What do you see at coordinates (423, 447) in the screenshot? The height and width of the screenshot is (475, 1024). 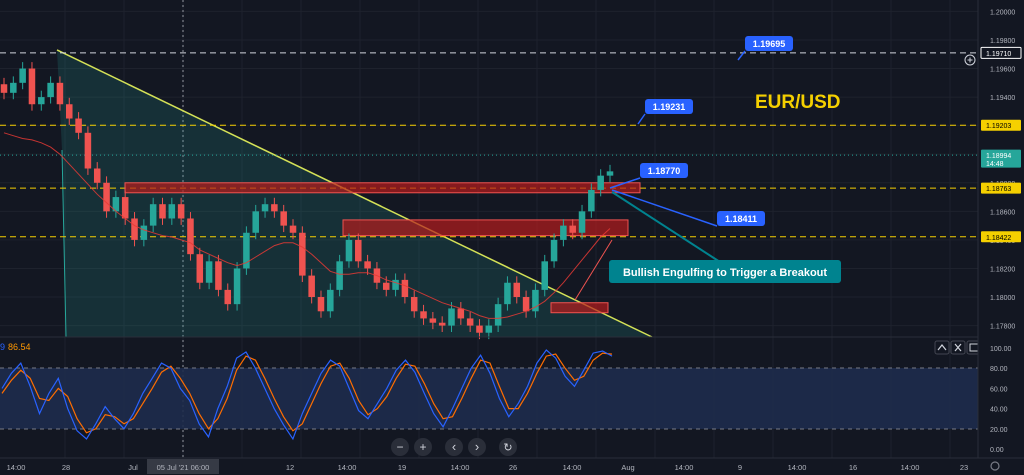 I see `zoom-in-button: +` at bounding box center [423, 447].